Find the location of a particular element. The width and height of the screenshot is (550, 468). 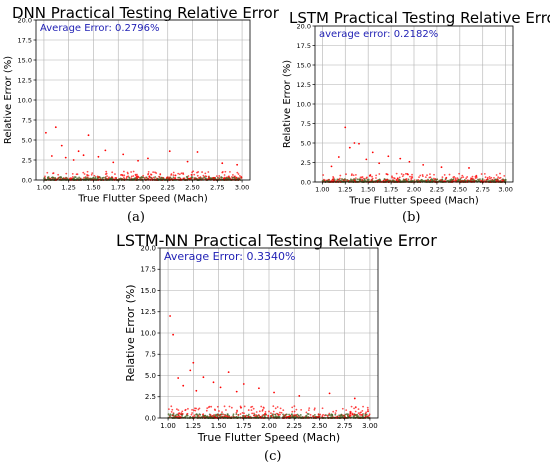

y-axis-label: Relative Error (%) is located at coordinates (8, 100).